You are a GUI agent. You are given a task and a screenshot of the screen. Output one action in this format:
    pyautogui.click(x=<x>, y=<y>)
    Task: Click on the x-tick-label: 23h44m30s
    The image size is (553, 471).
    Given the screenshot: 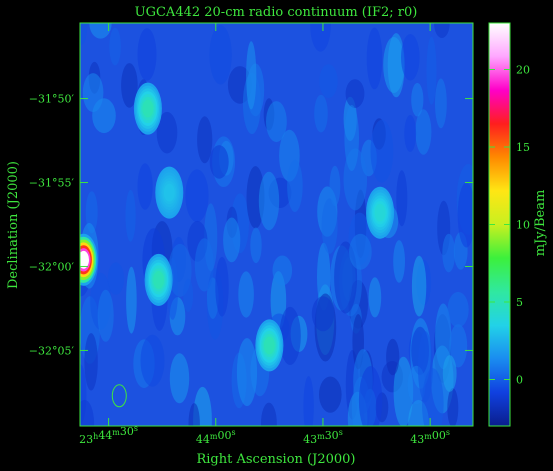 What is the action you would take?
    pyautogui.click(x=108, y=435)
    